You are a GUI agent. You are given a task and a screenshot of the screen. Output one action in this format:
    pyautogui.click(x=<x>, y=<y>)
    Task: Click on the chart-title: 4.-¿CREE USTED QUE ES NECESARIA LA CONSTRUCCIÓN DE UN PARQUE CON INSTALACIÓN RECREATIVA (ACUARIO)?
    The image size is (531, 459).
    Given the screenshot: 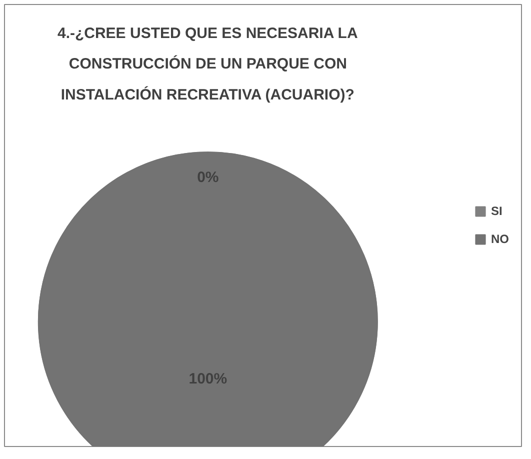 What is the action you would take?
    pyautogui.click(x=207, y=64)
    